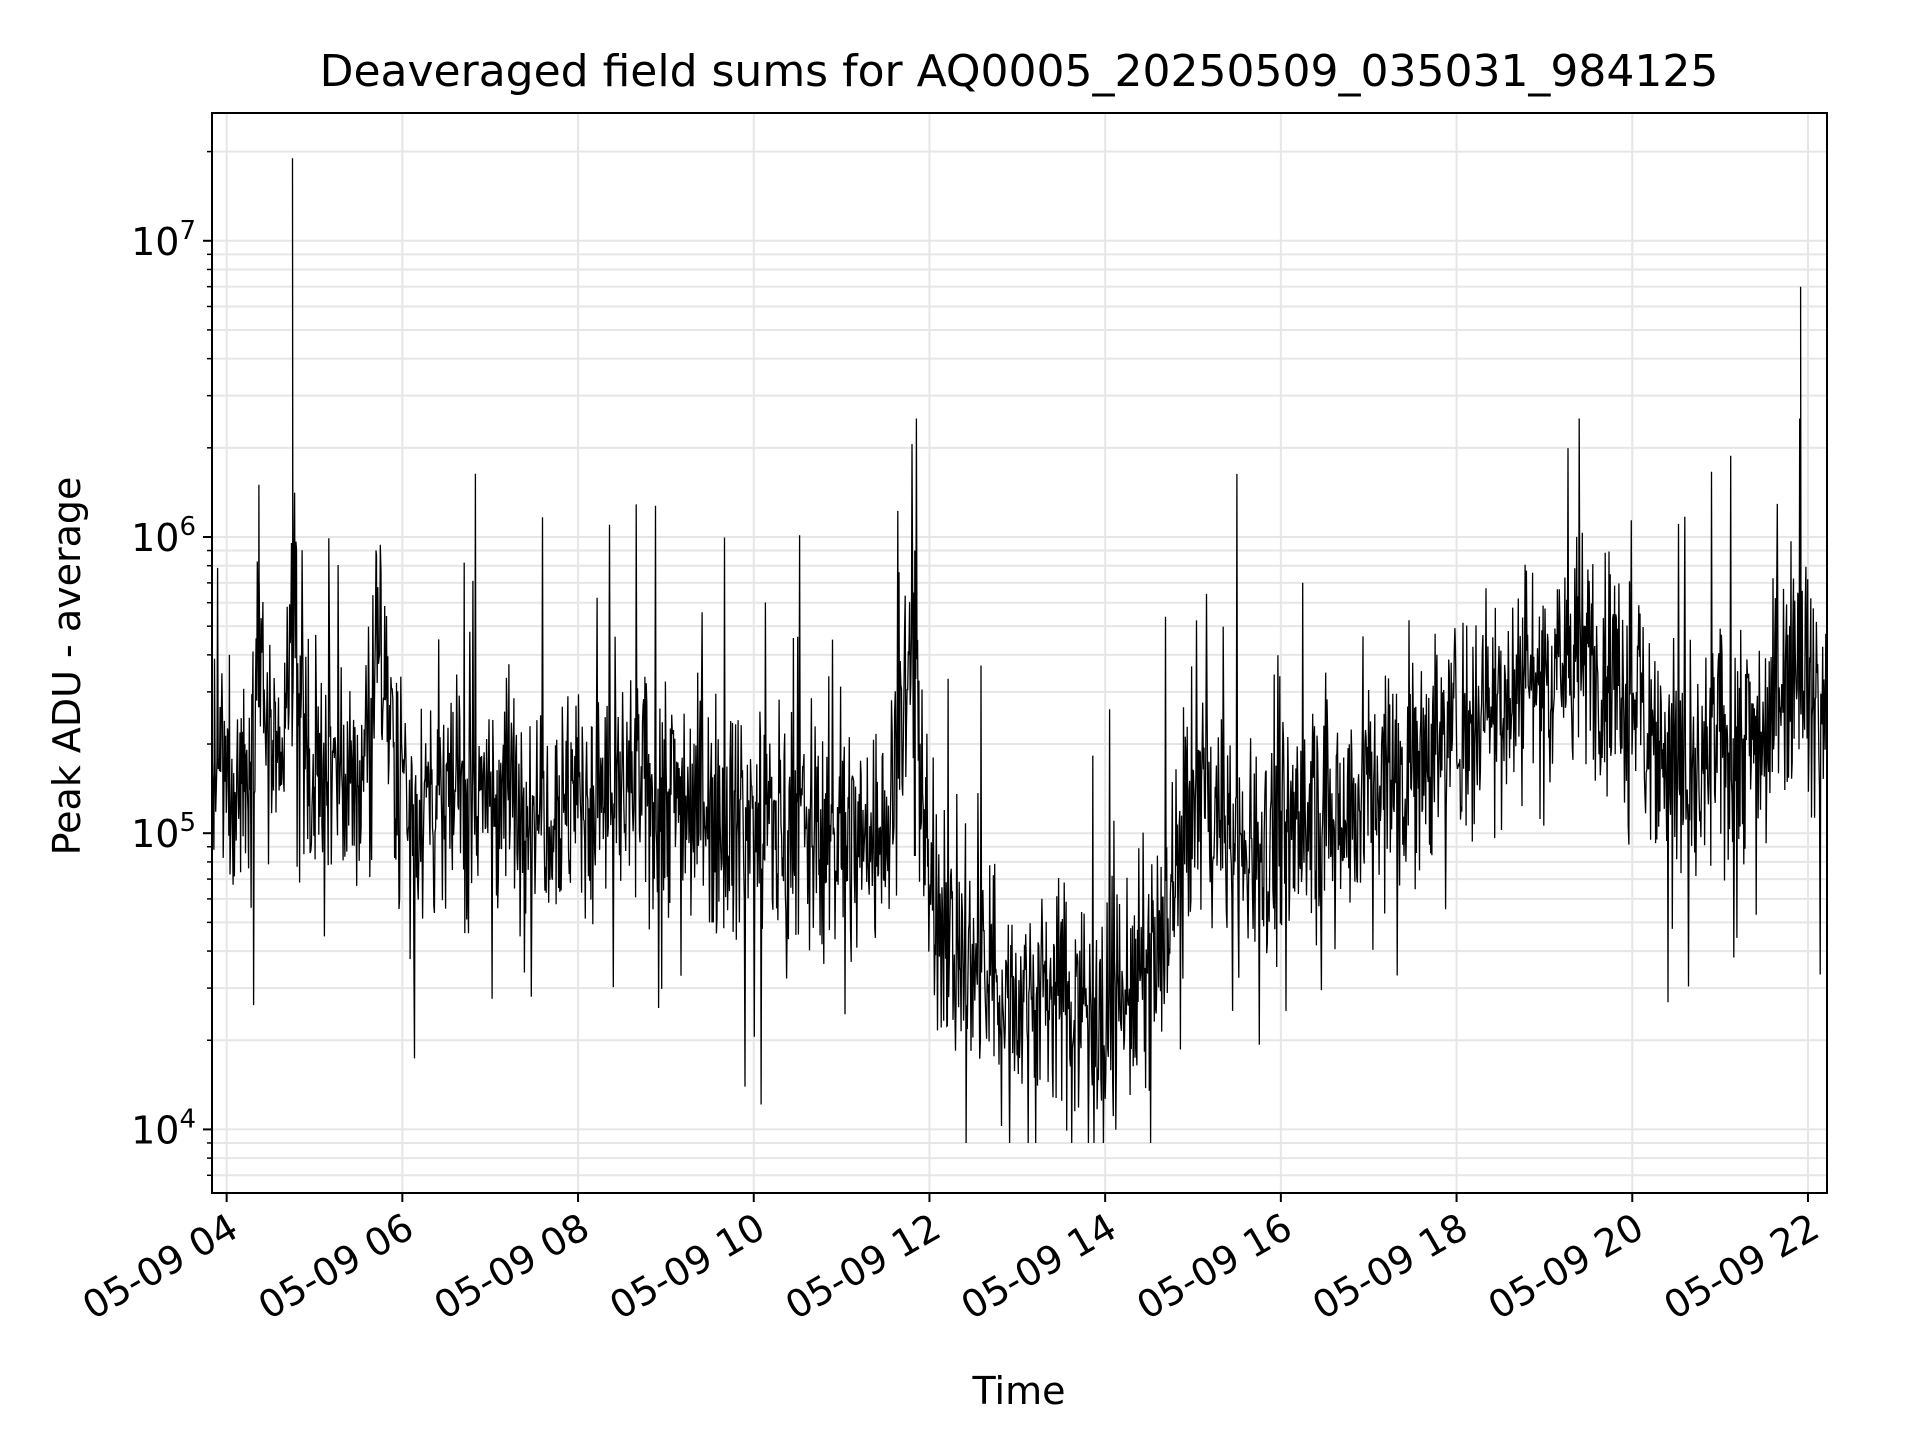 This screenshot has width=1920, height=1440. I want to click on x-tick-label: 05-09 20, so click(1566, 1267).